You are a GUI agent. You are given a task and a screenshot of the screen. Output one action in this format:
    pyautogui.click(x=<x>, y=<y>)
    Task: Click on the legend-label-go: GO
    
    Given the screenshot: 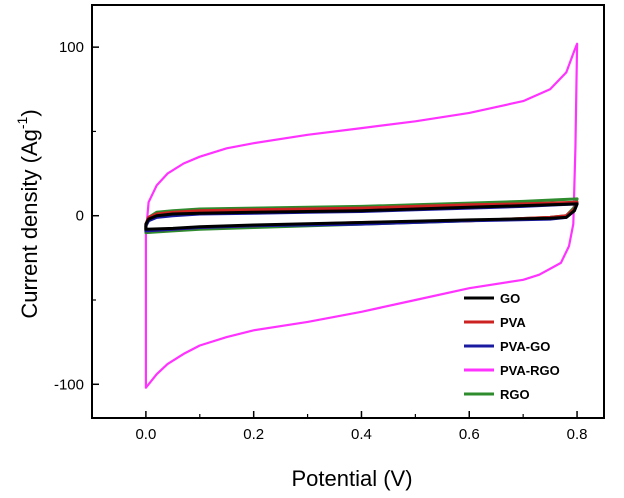 What is the action you would take?
    pyautogui.click(x=510, y=298)
    